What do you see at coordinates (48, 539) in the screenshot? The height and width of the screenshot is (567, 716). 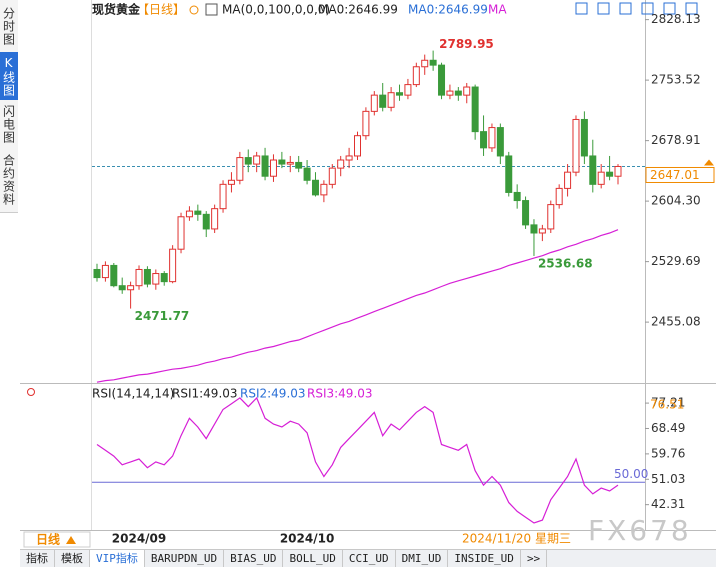 I see `period-tab: 日线` at bounding box center [48, 539].